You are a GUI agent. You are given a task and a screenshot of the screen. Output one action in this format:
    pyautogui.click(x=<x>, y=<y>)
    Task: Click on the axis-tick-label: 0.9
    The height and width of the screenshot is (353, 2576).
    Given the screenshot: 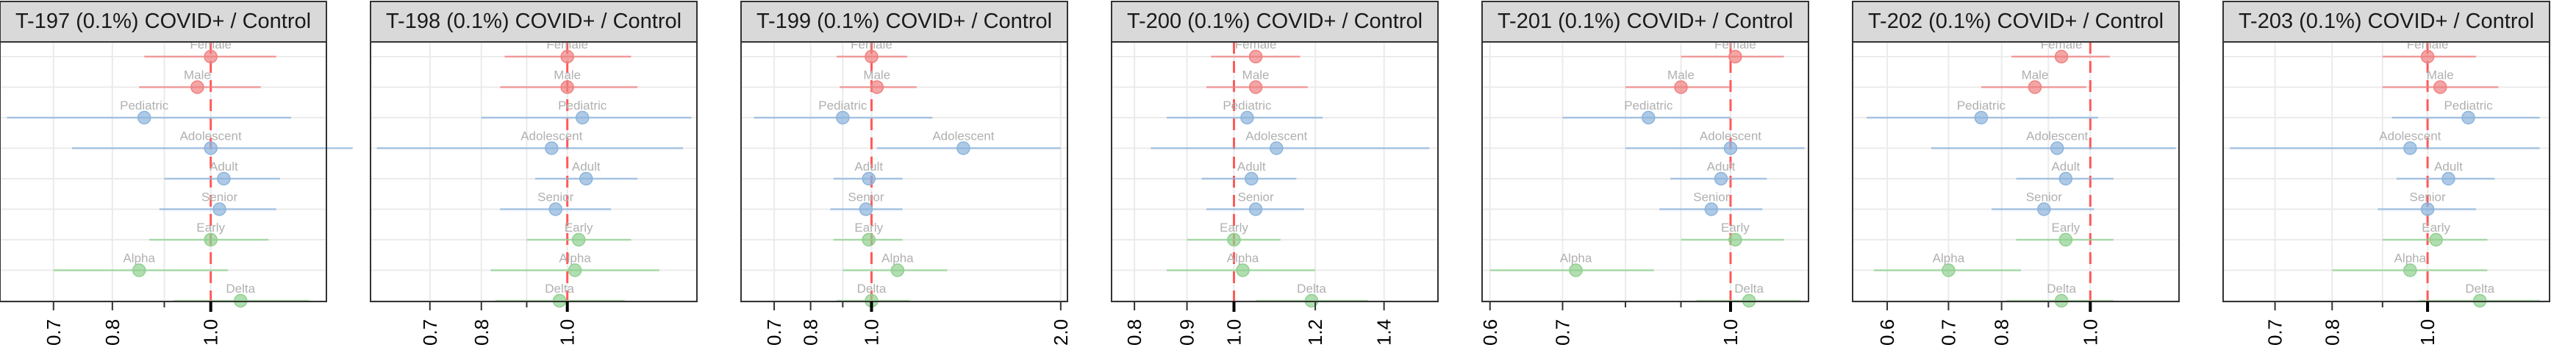 What is the action you would take?
    pyautogui.click(x=1187, y=333)
    